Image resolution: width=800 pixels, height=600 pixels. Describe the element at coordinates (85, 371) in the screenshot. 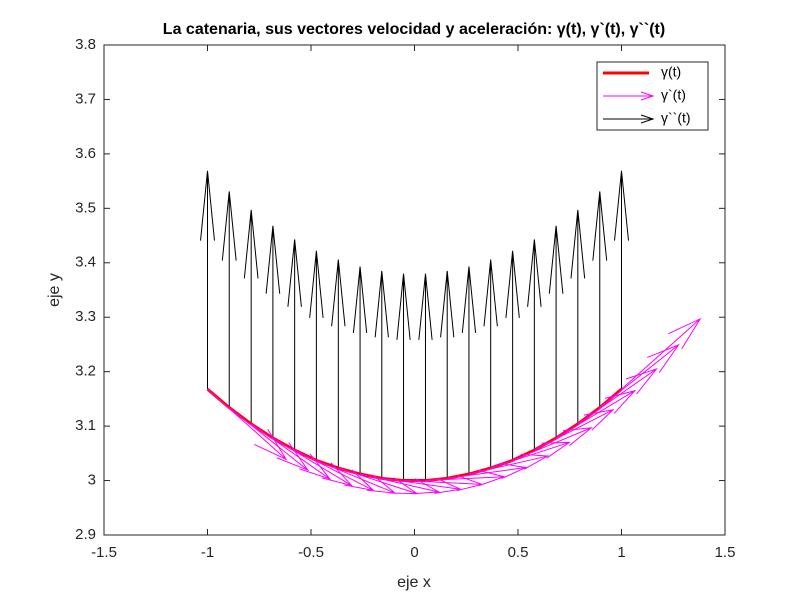

I see `y-tick-label: 3.2` at that location.